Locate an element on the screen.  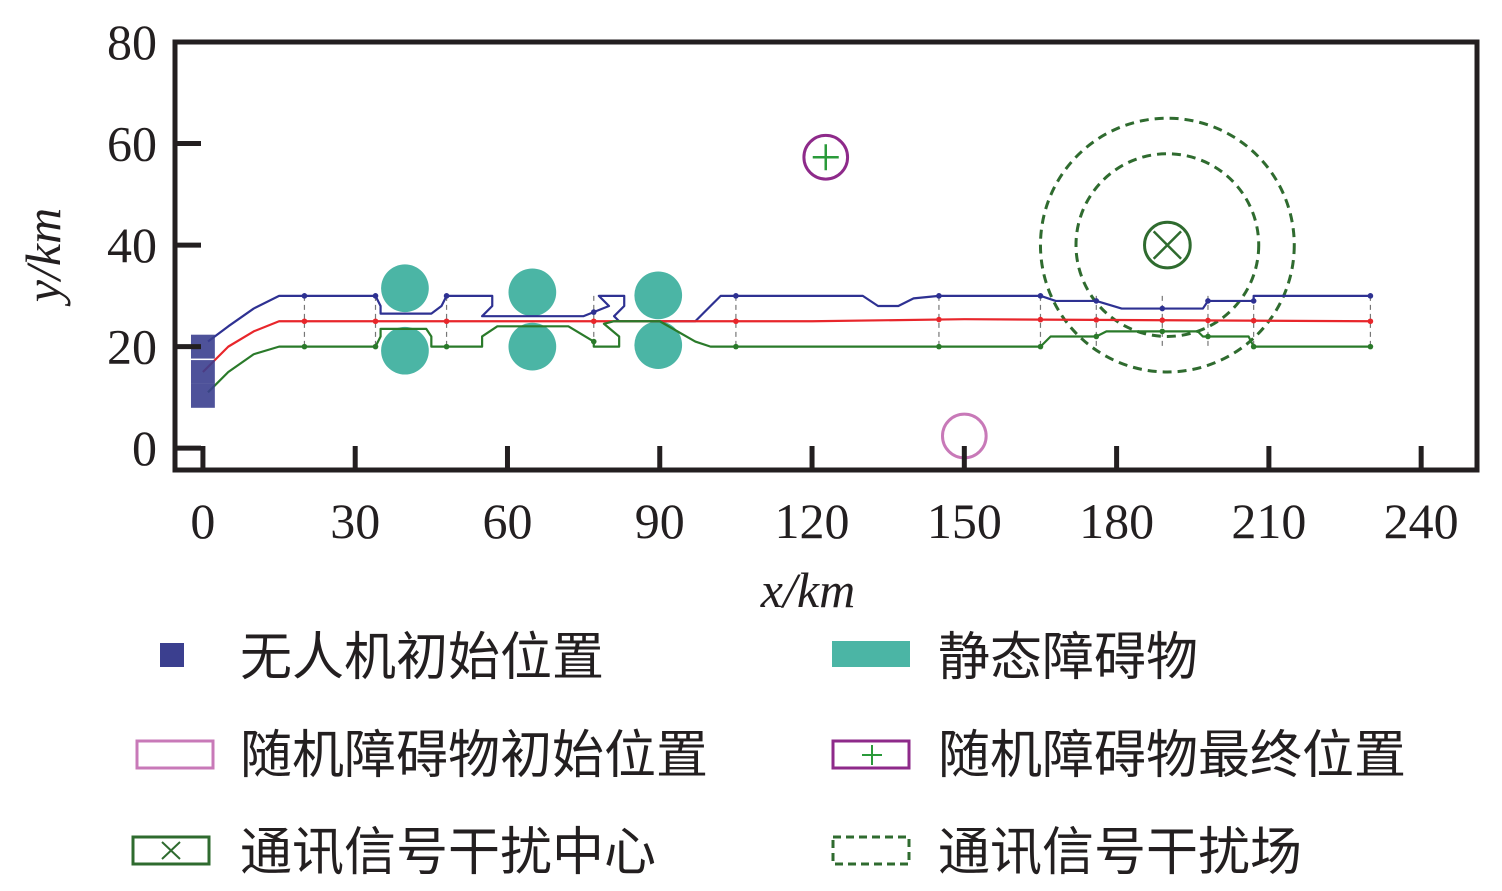
x-tick-label: 180 is located at coordinates (1116, 521).